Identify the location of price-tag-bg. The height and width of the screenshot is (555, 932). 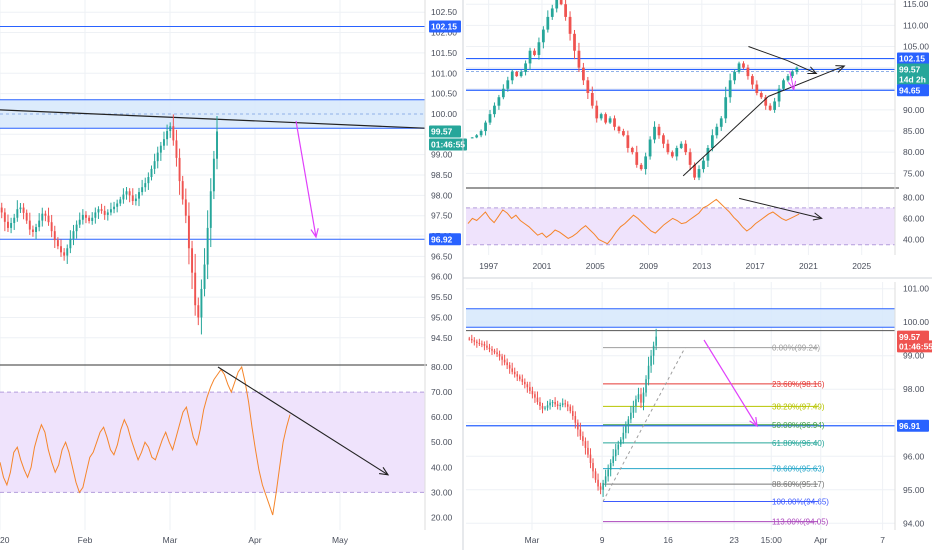
(914, 346).